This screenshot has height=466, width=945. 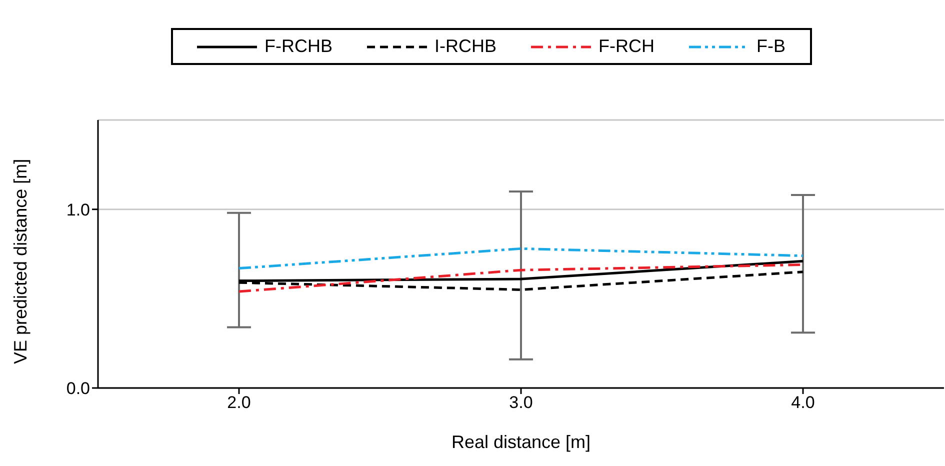 What do you see at coordinates (771, 46) in the screenshot?
I see `legend-label: F-B` at bounding box center [771, 46].